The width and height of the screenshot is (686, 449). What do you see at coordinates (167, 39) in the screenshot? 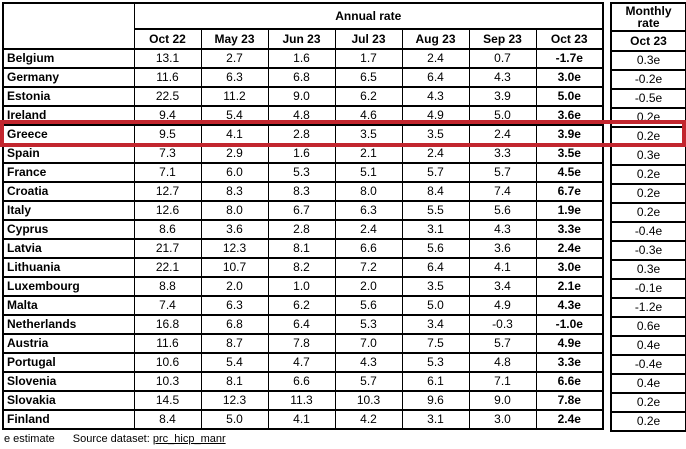
I see `column-header-oct-22: Oct 22` at bounding box center [167, 39].